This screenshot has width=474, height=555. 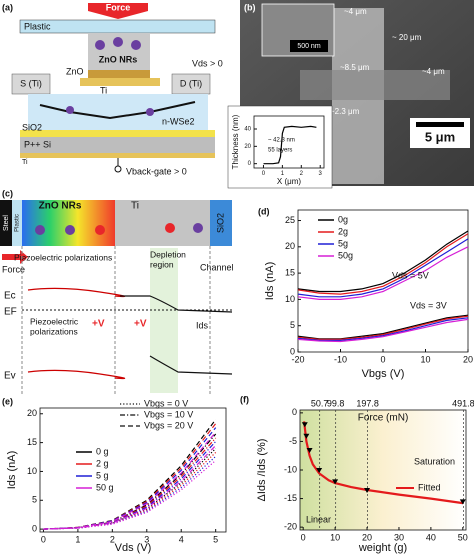 What do you see at coordinates (176, 304) in the screenshot?
I see `band-ec` at bounding box center [176, 304].